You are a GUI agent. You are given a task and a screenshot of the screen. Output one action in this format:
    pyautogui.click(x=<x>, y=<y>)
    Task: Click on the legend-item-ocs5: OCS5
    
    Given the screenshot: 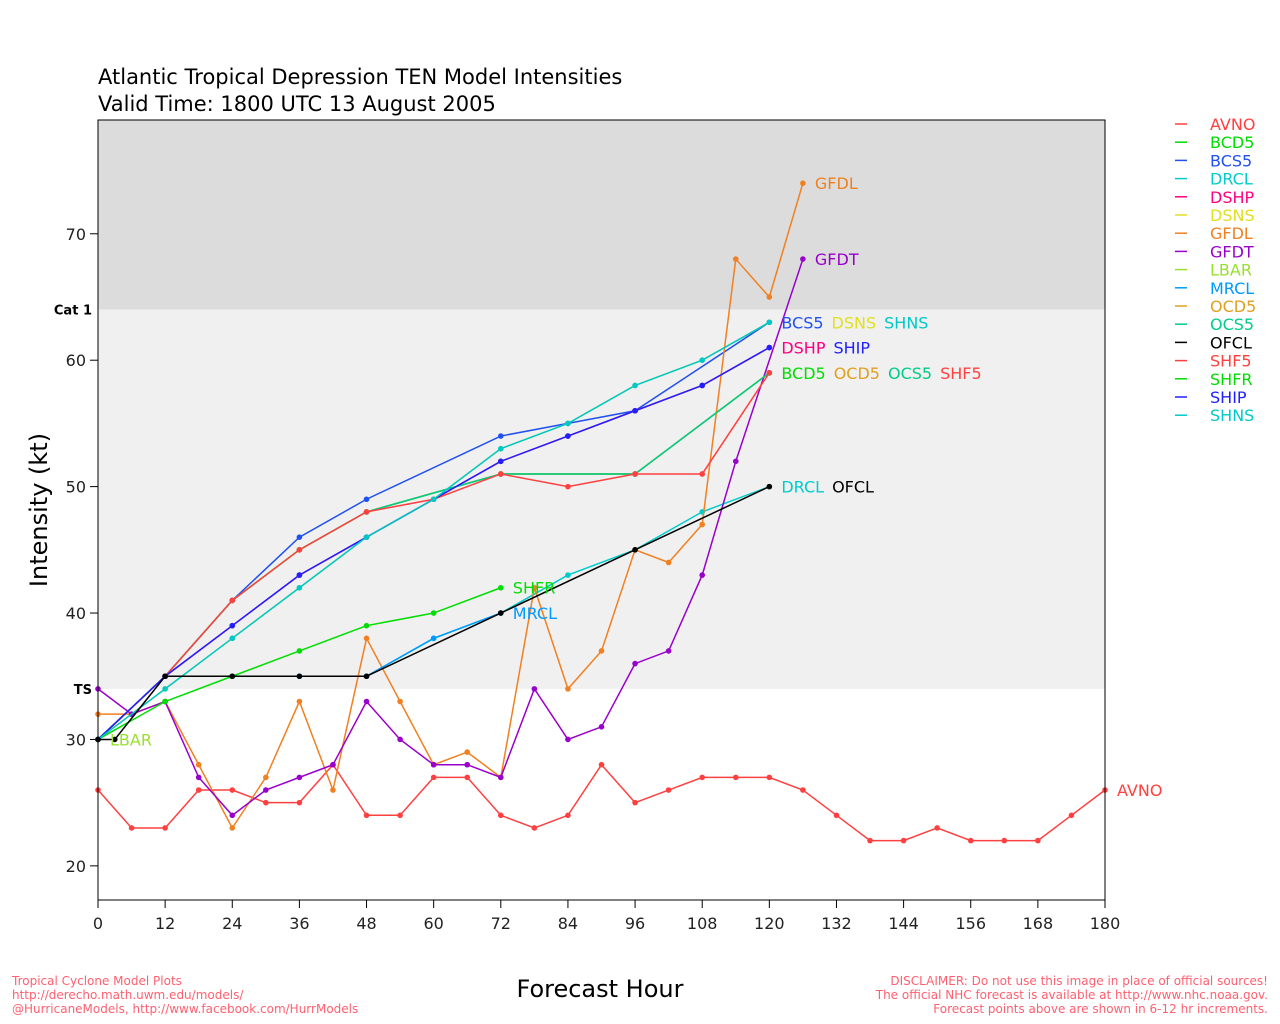 What is the action you would take?
    pyautogui.click(x=1214, y=324)
    